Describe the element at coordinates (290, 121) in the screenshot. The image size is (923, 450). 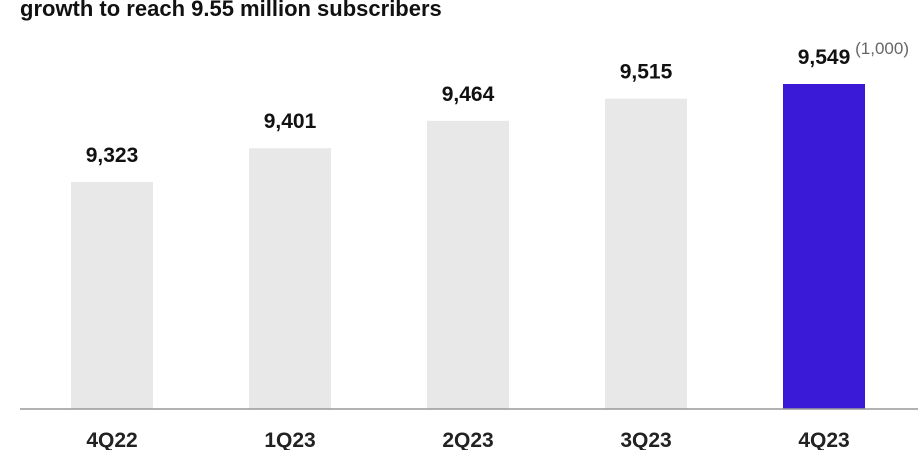
I see `value-label-1q23: 9,401` at that location.